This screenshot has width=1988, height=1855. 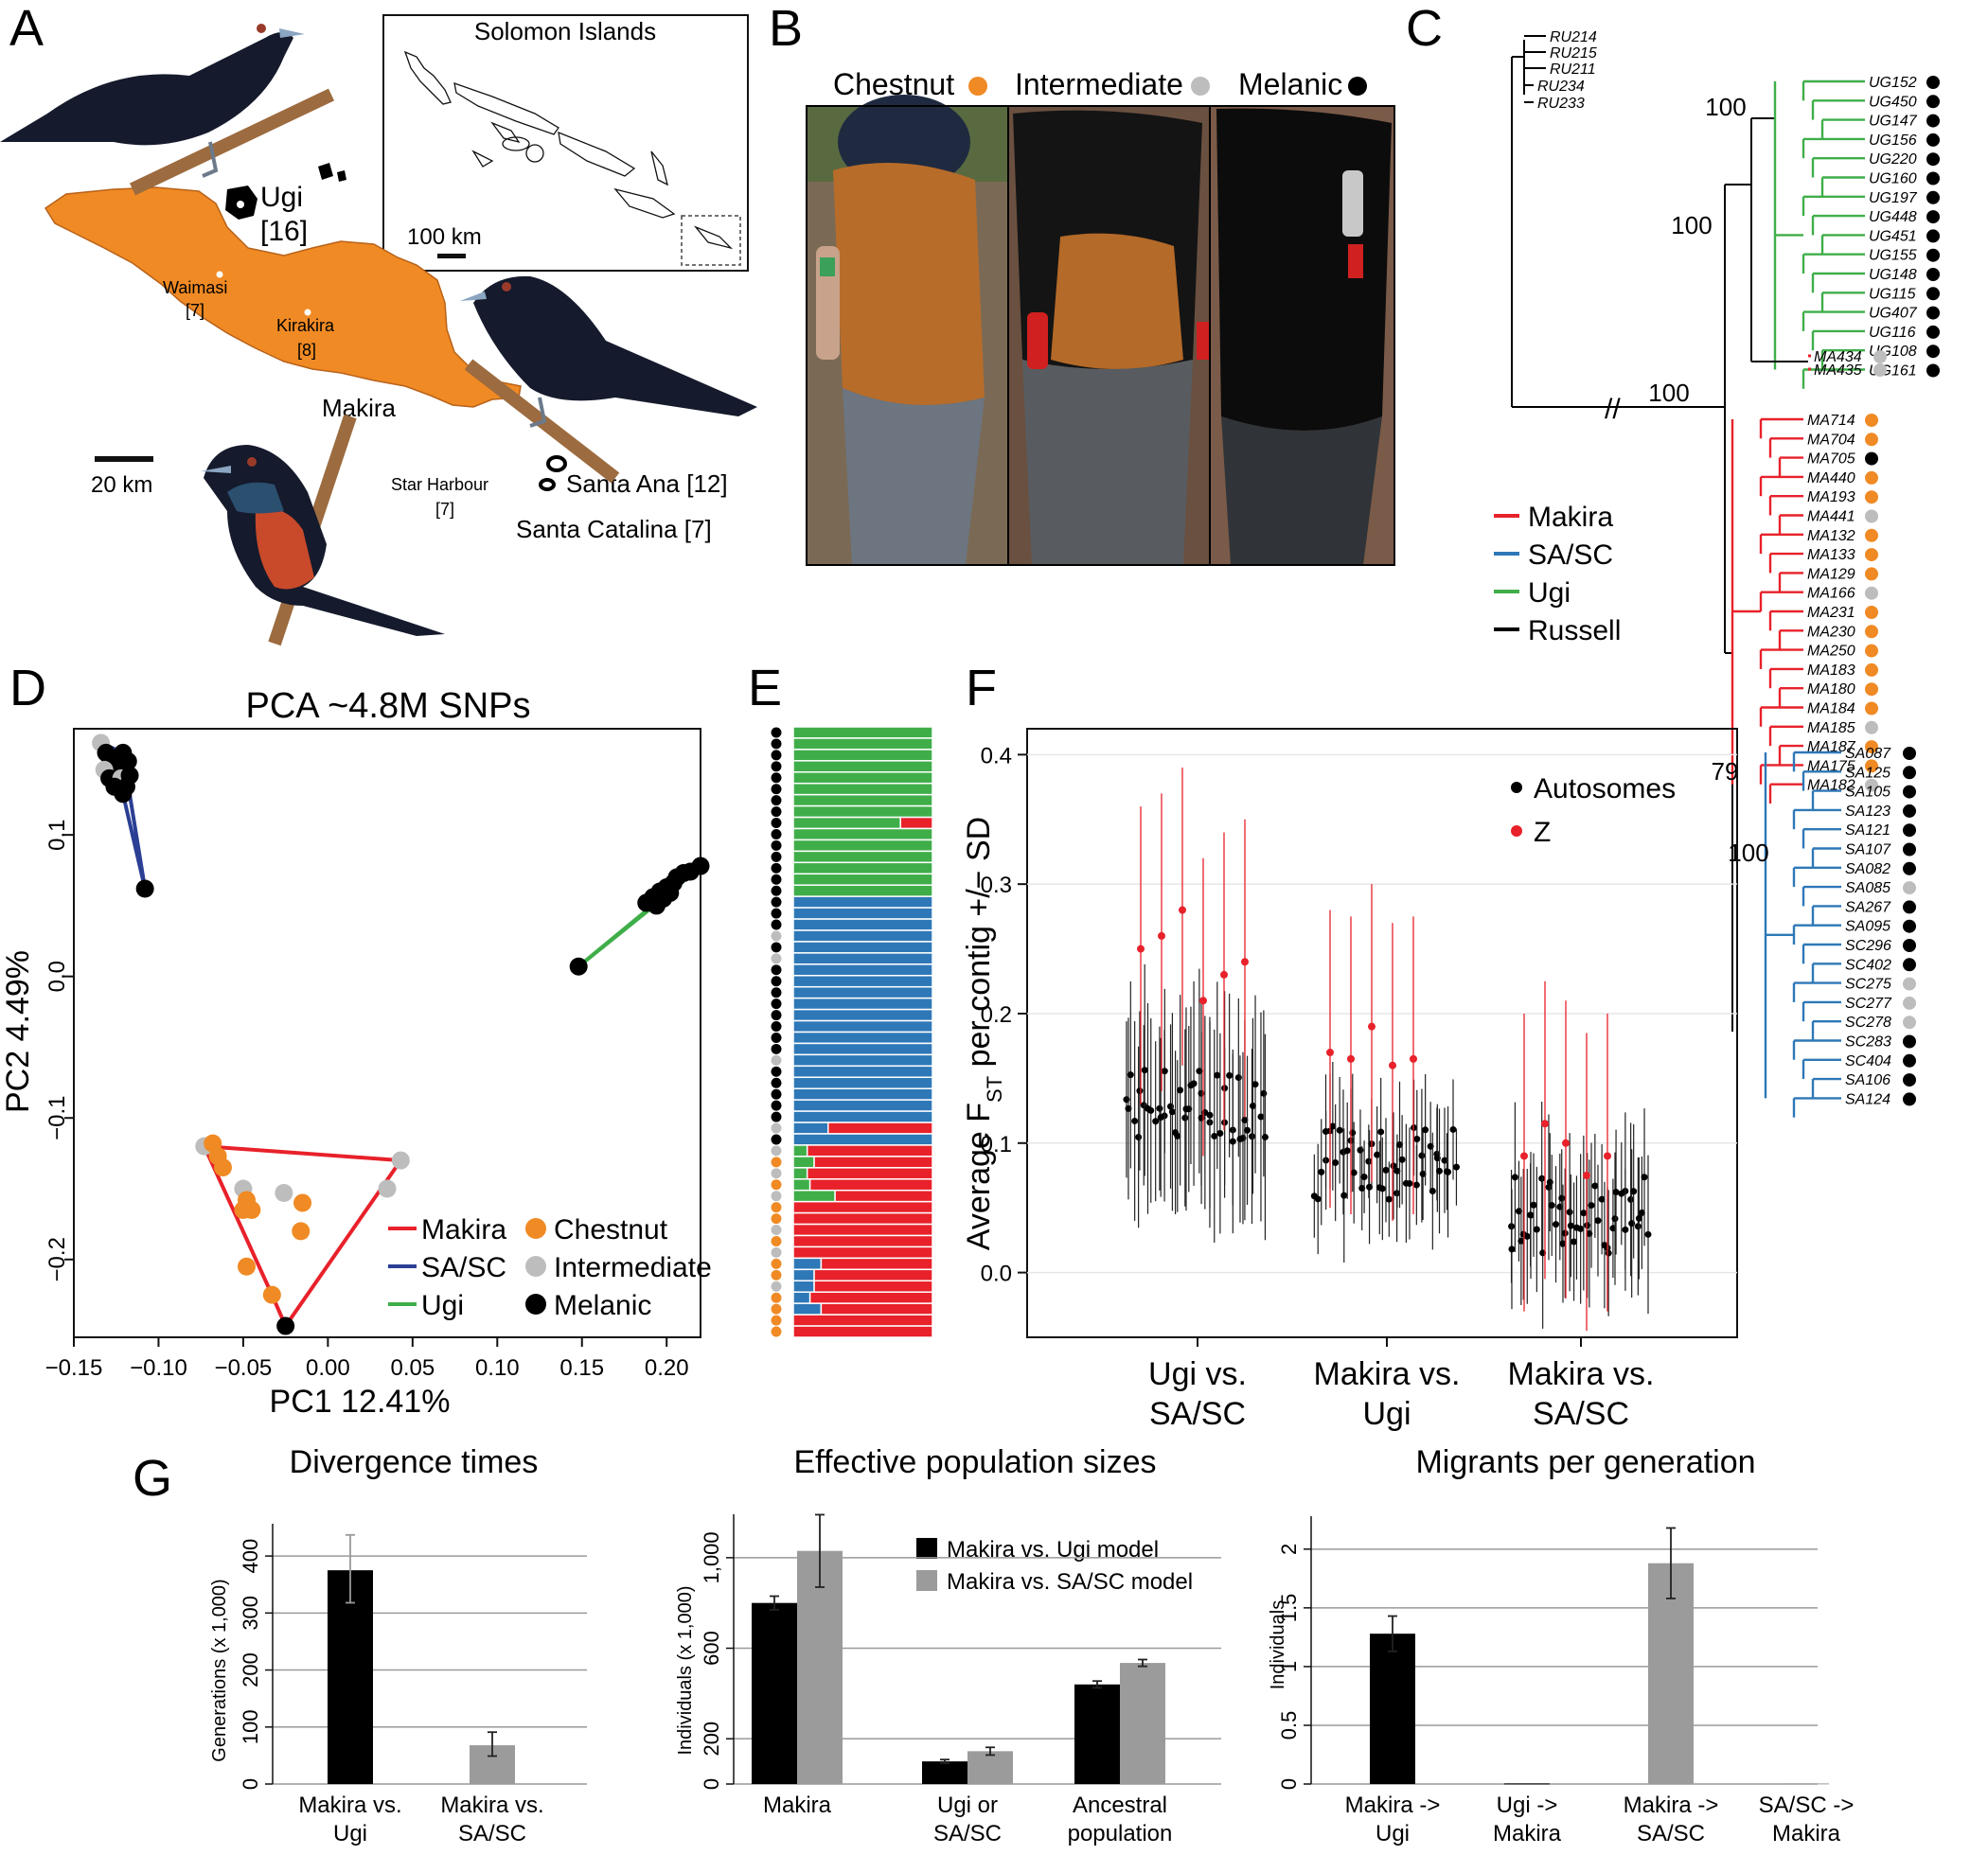 What do you see at coordinates (250, 1726) in the screenshot?
I see `g-y-tick-label: 100` at bounding box center [250, 1726].